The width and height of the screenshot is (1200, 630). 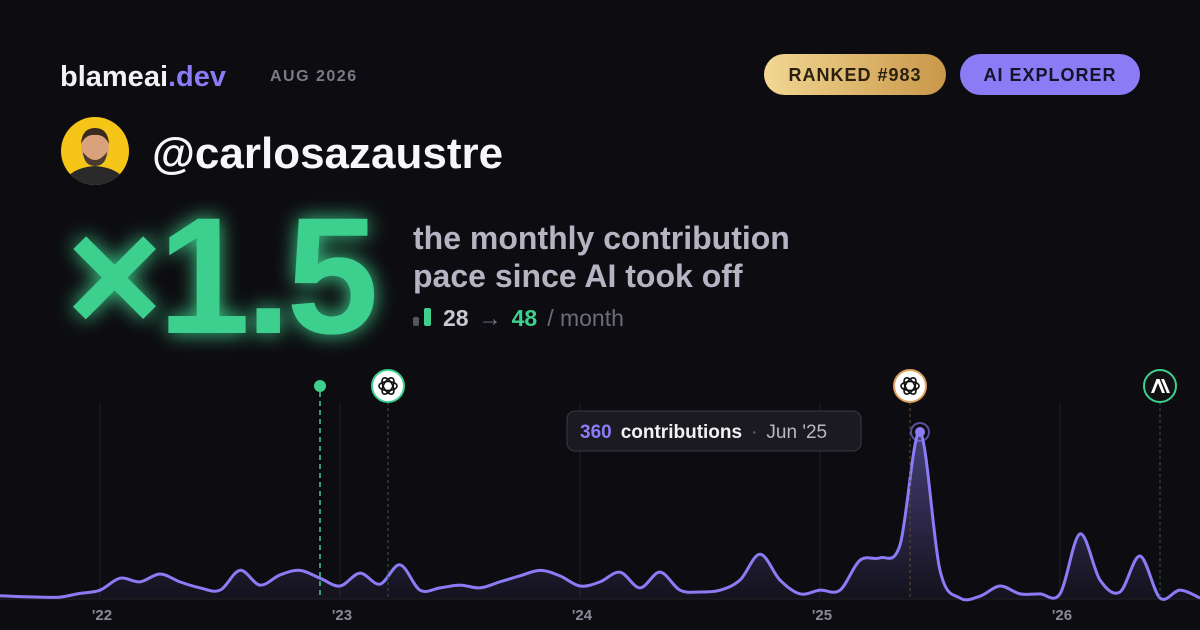 What do you see at coordinates (596, 432) in the screenshot?
I see `tooltip-value: 360` at bounding box center [596, 432].